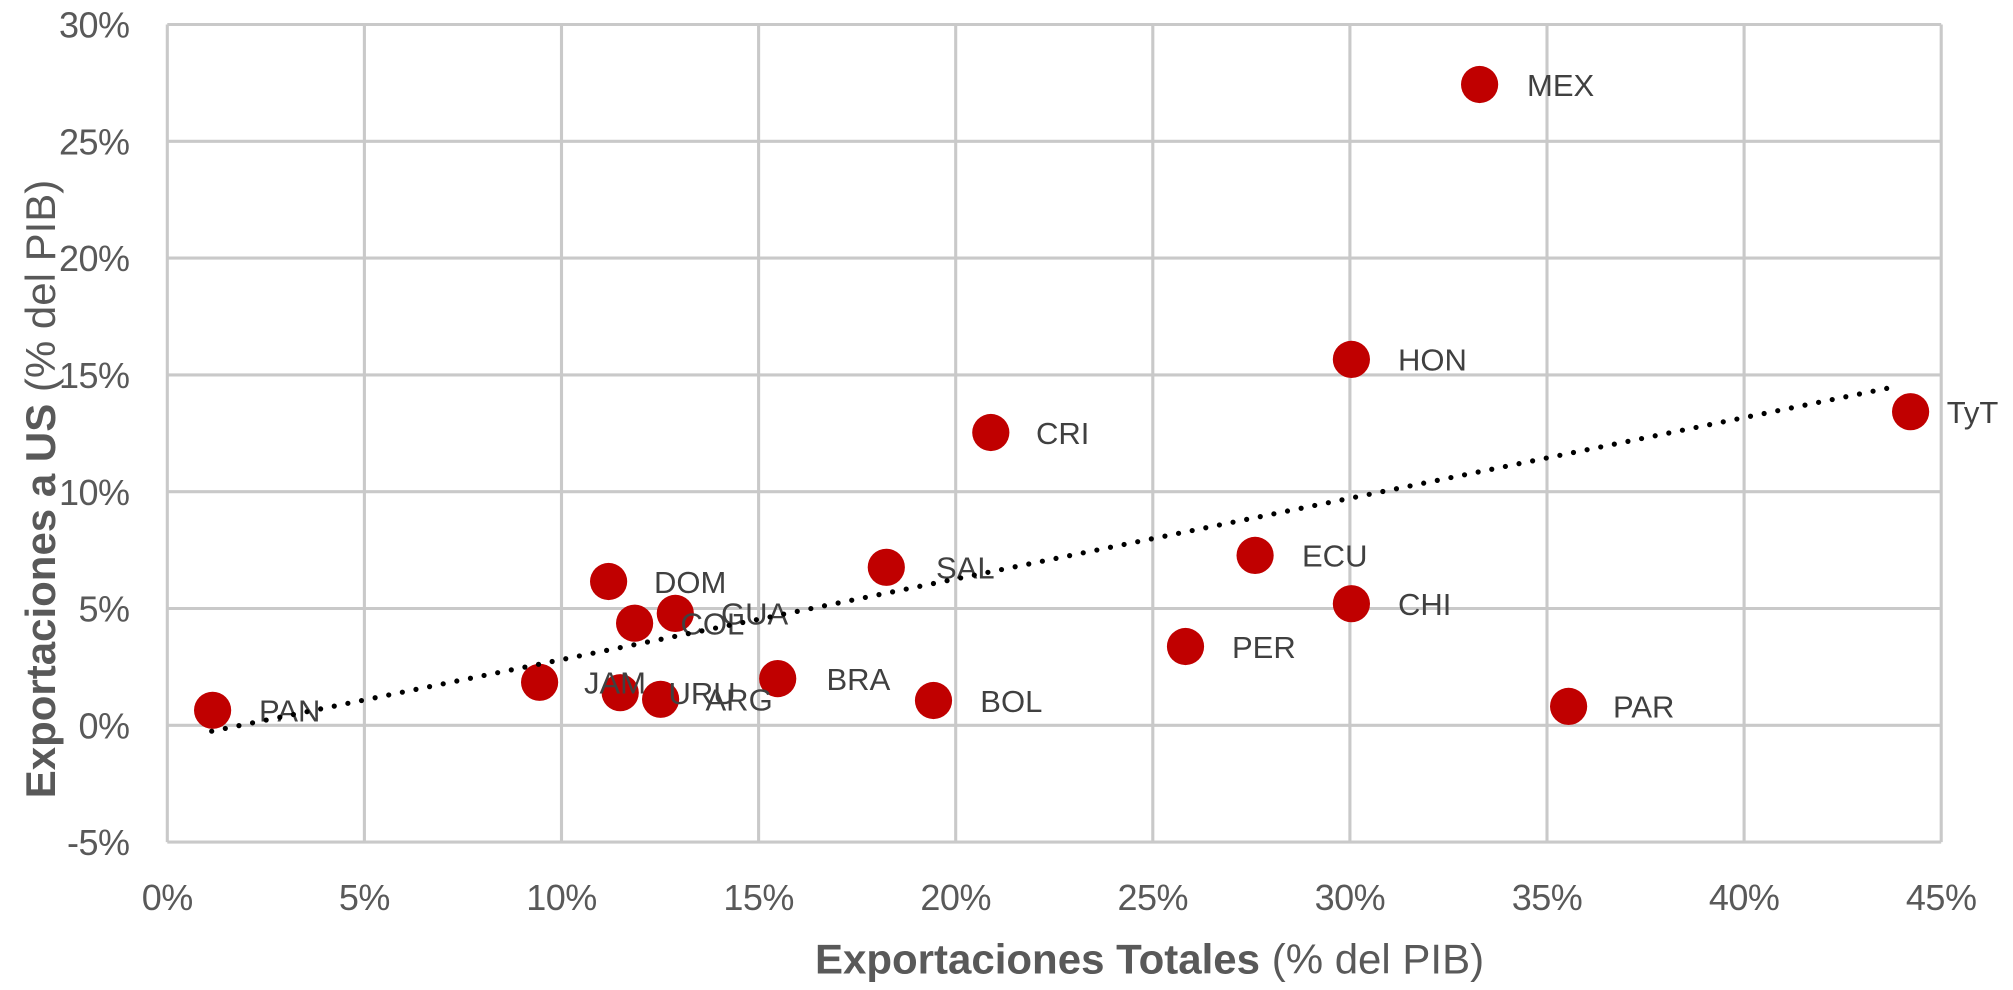 Image resolution: width=2013 pixels, height=990 pixels. What do you see at coordinates (1744, 897) in the screenshot?
I see `svg-text: 40%` at bounding box center [1744, 897].